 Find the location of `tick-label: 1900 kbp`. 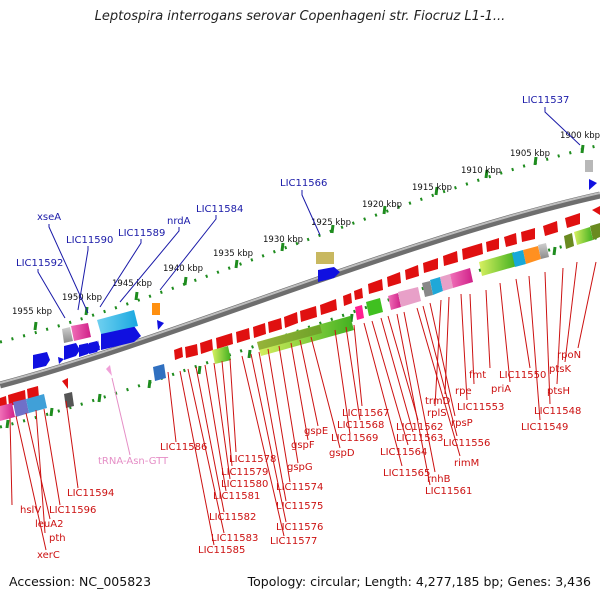

tick-label: 1900 kbp is located at coordinates (580, 136).